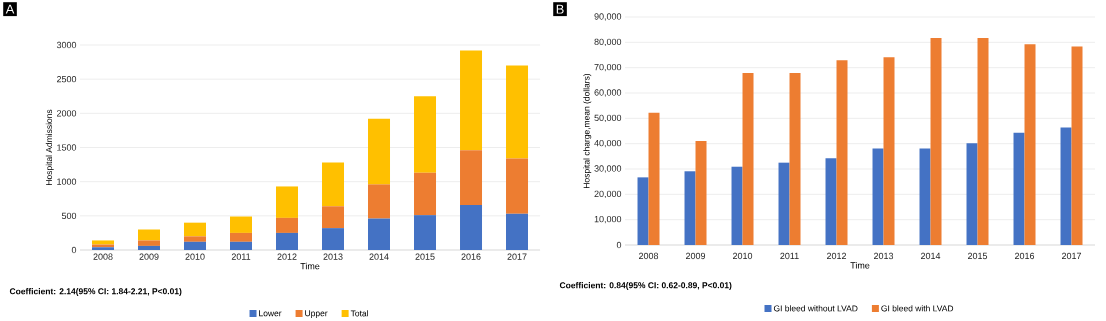 The image size is (1106, 321). I want to click on chart-title: B, so click(560, 9).